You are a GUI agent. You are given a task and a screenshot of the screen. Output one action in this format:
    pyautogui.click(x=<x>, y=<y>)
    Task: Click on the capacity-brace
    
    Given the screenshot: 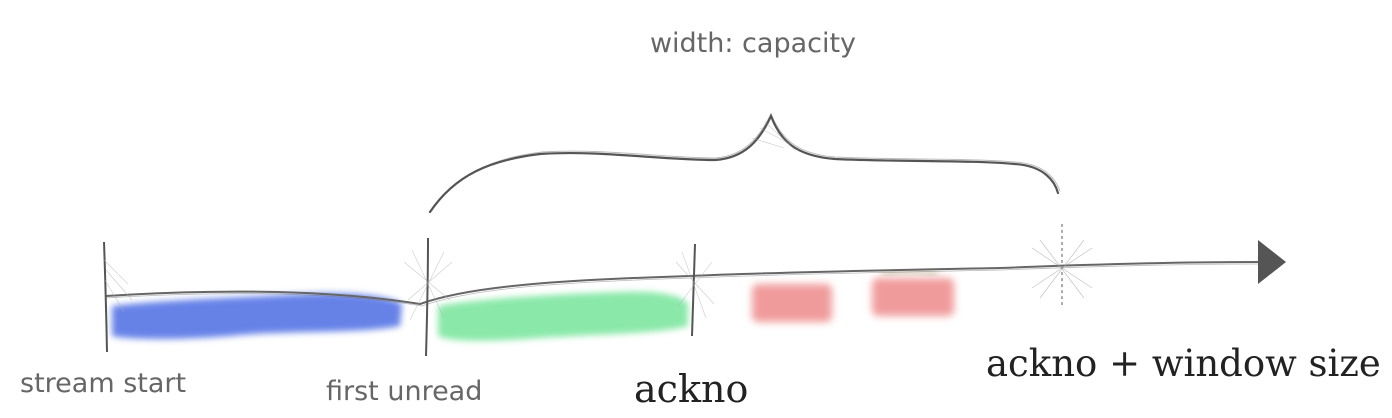 What is the action you would take?
    pyautogui.click(x=744, y=163)
    